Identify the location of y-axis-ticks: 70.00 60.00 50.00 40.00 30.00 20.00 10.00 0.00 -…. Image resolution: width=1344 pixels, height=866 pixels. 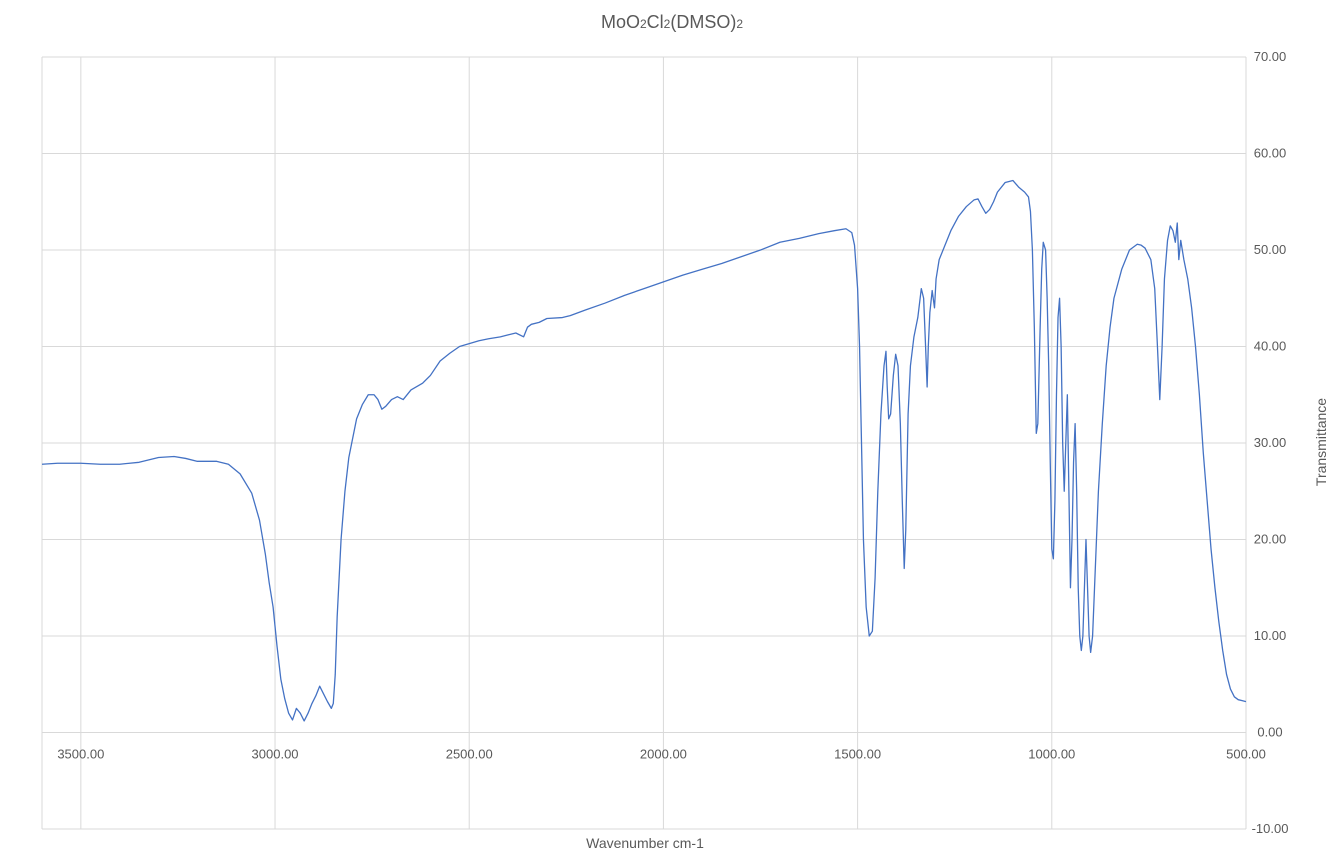
(1270, 442).